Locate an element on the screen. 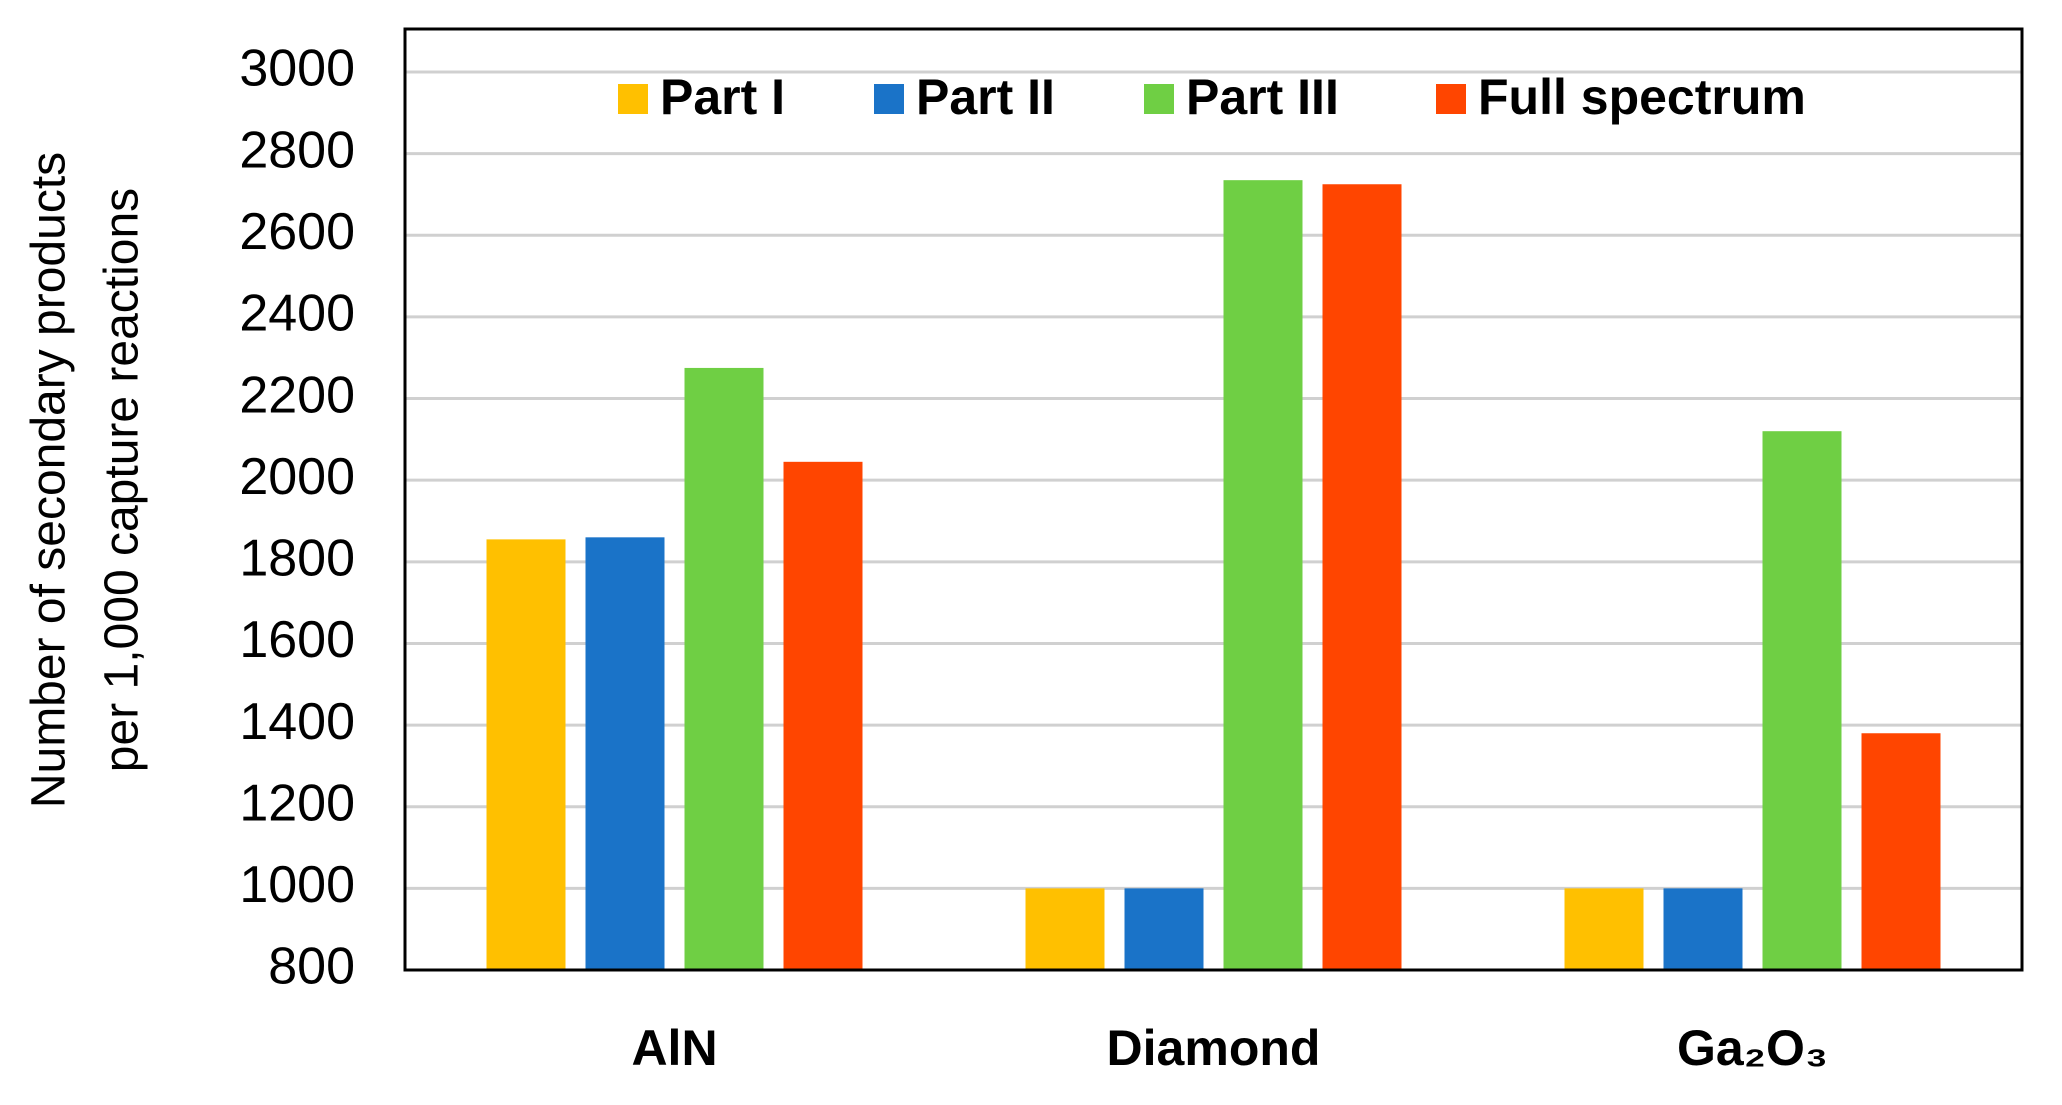 This screenshot has height=1105, width=2062. legend-label: Full spectrum is located at coordinates (1642, 97).